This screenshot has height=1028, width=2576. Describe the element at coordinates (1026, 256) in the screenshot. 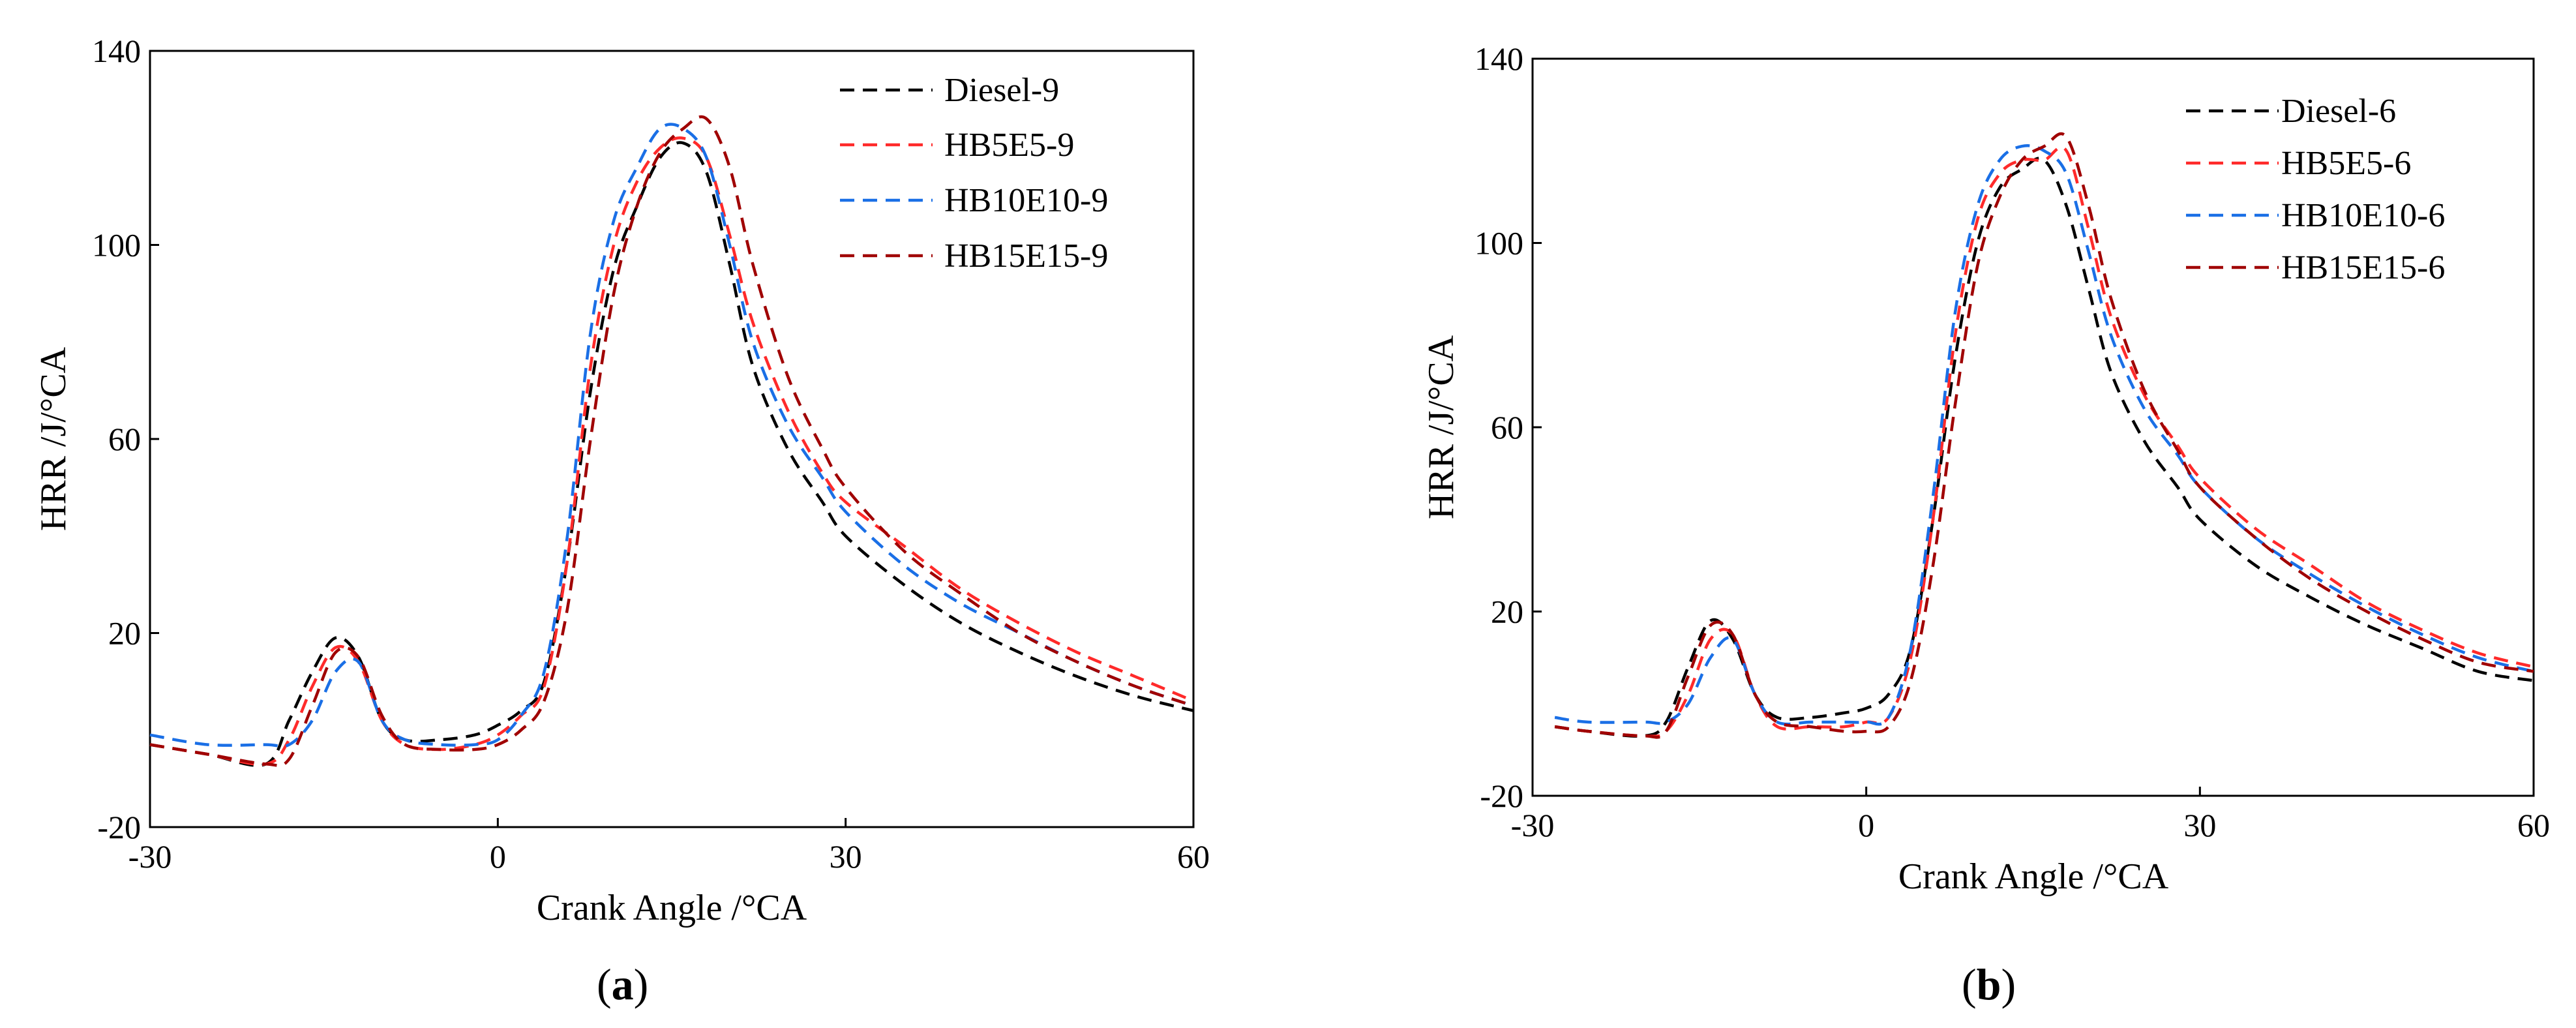

I see `legend-label: HB15E15-9` at that location.